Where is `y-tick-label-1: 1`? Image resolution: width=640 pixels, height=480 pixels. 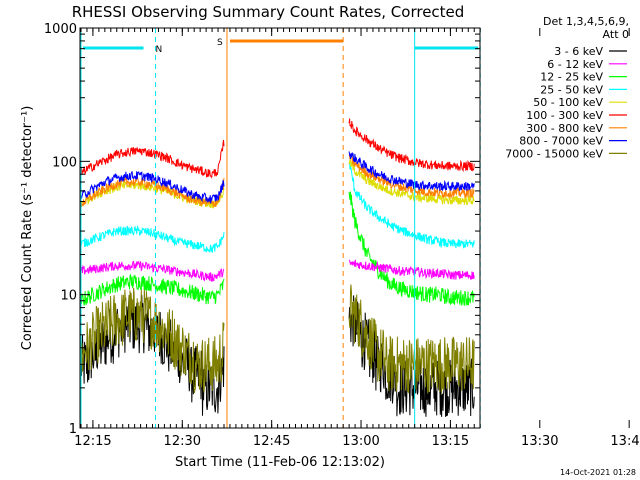
y-tick-label-1: 1 is located at coordinates (73, 429).